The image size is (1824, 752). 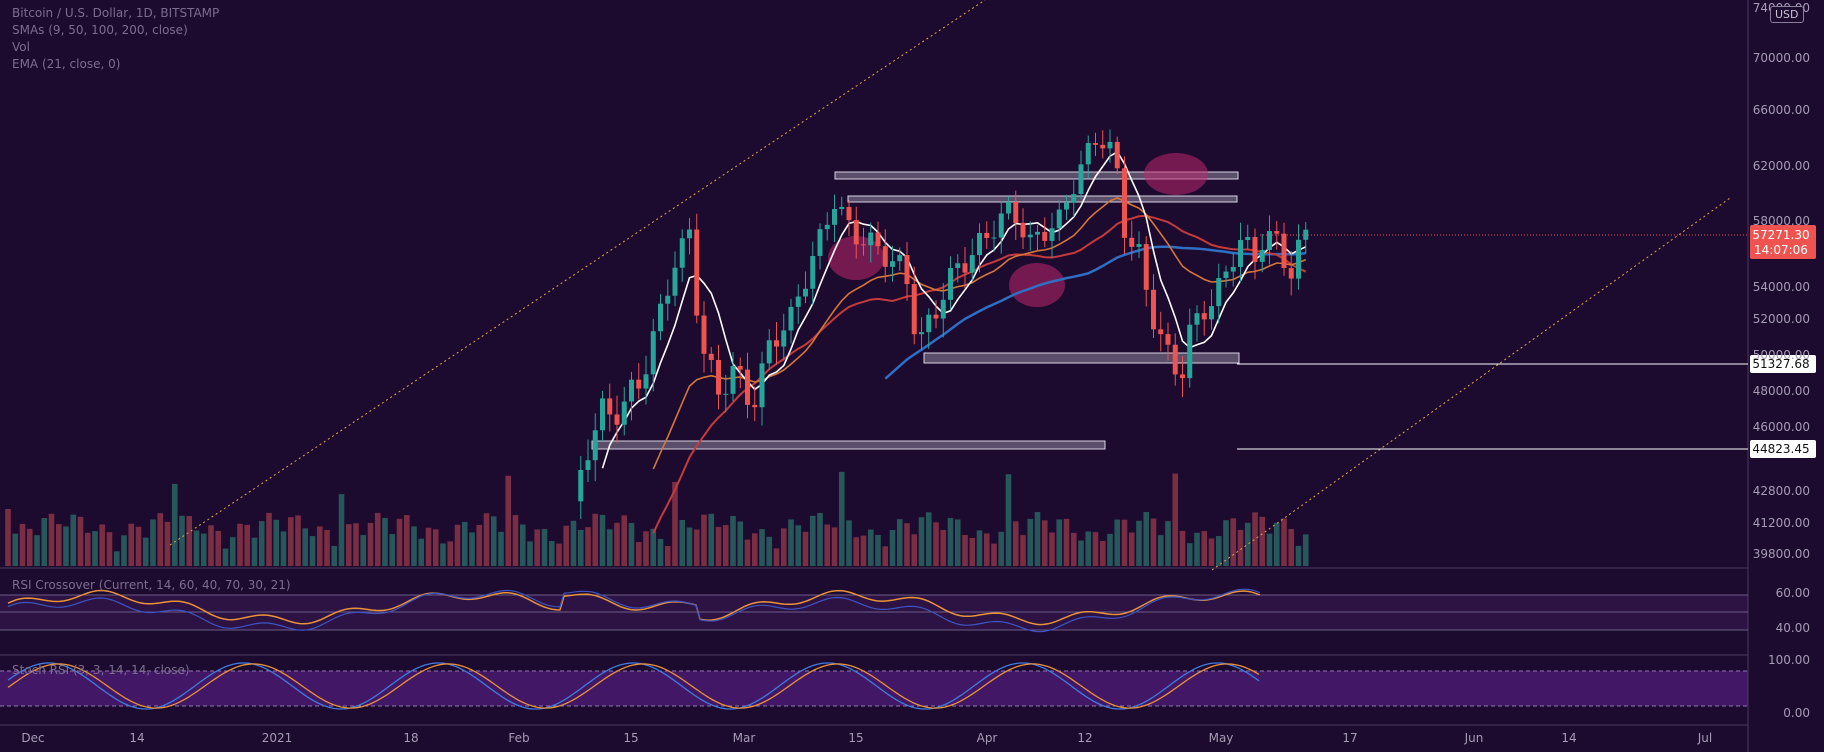 What do you see at coordinates (1704, 738) in the screenshot?
I see `time-tick-label: Jul` at bounding box center [1704, 738].